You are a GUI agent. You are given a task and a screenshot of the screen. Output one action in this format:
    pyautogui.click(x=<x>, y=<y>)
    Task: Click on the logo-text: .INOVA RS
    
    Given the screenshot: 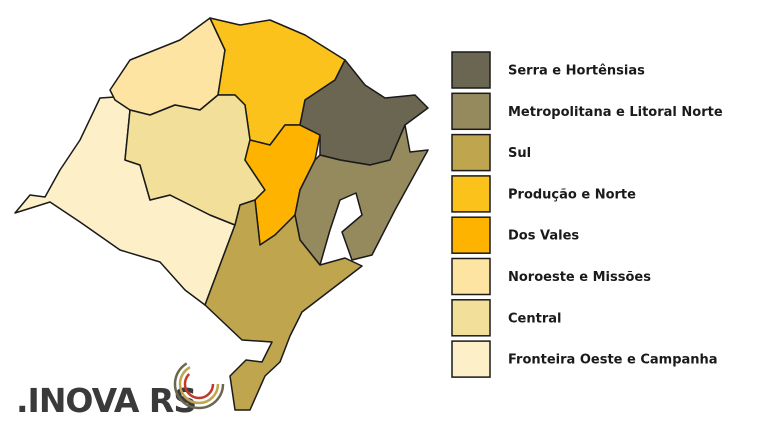 What is the action you would take?
    pyautogui.click(x=106, y=400)
    